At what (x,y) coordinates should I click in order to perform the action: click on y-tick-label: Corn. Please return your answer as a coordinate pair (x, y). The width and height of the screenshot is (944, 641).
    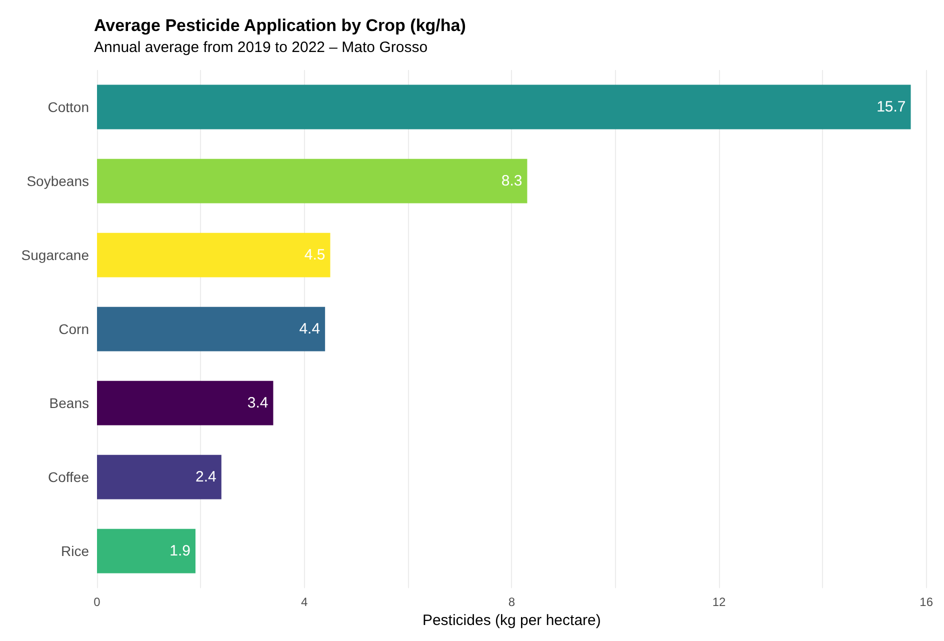
    Looking at the image, I should click on (73, 329).